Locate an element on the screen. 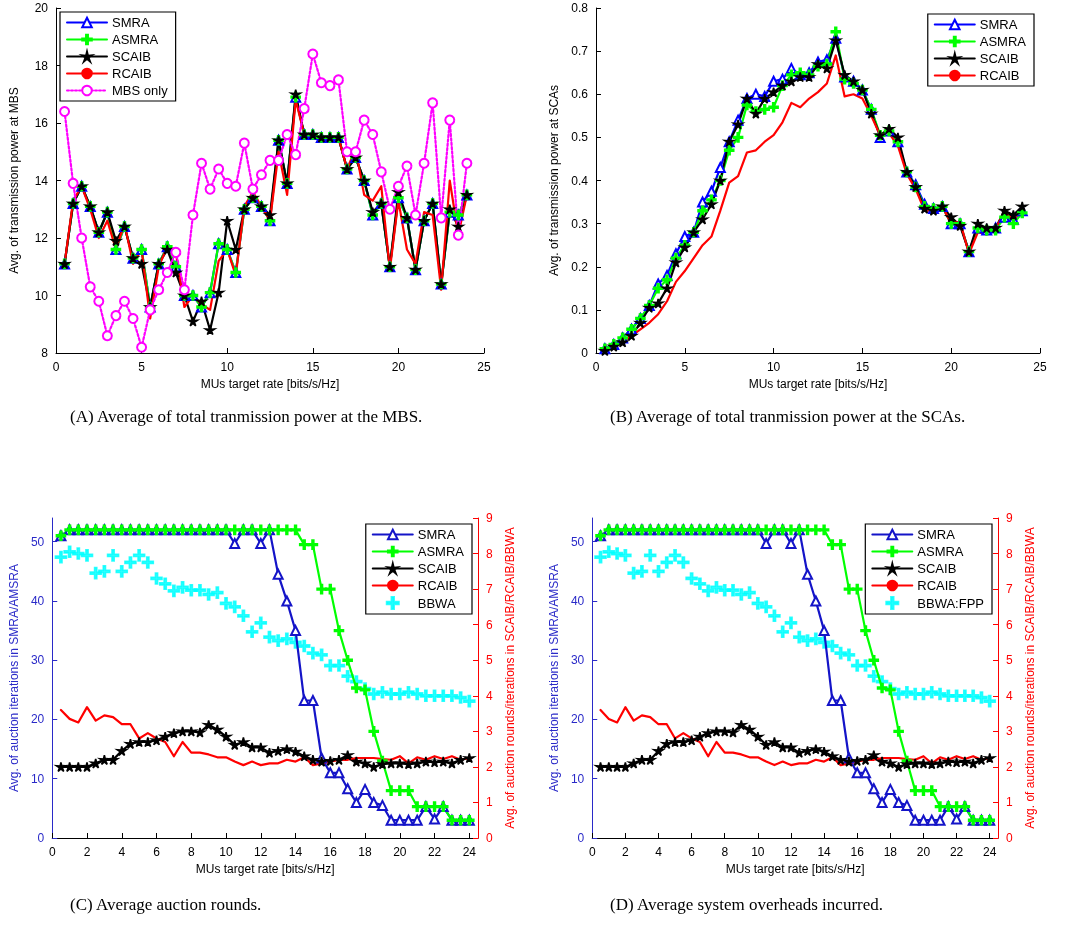  x-tick-label: 0 is located at coordinates (56, 367).